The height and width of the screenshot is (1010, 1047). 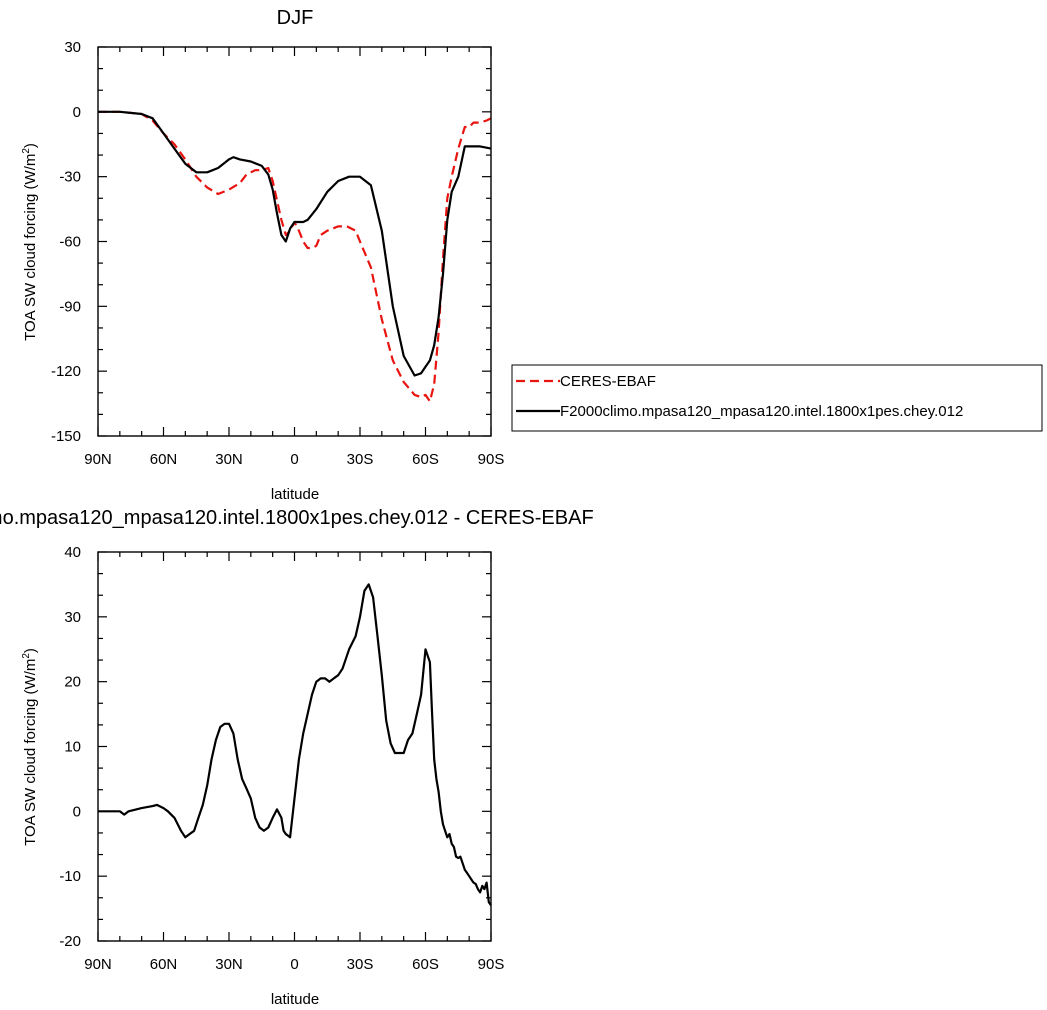 I want to click on bottom-y-tick-label: 0, so click(x=77, y=811).